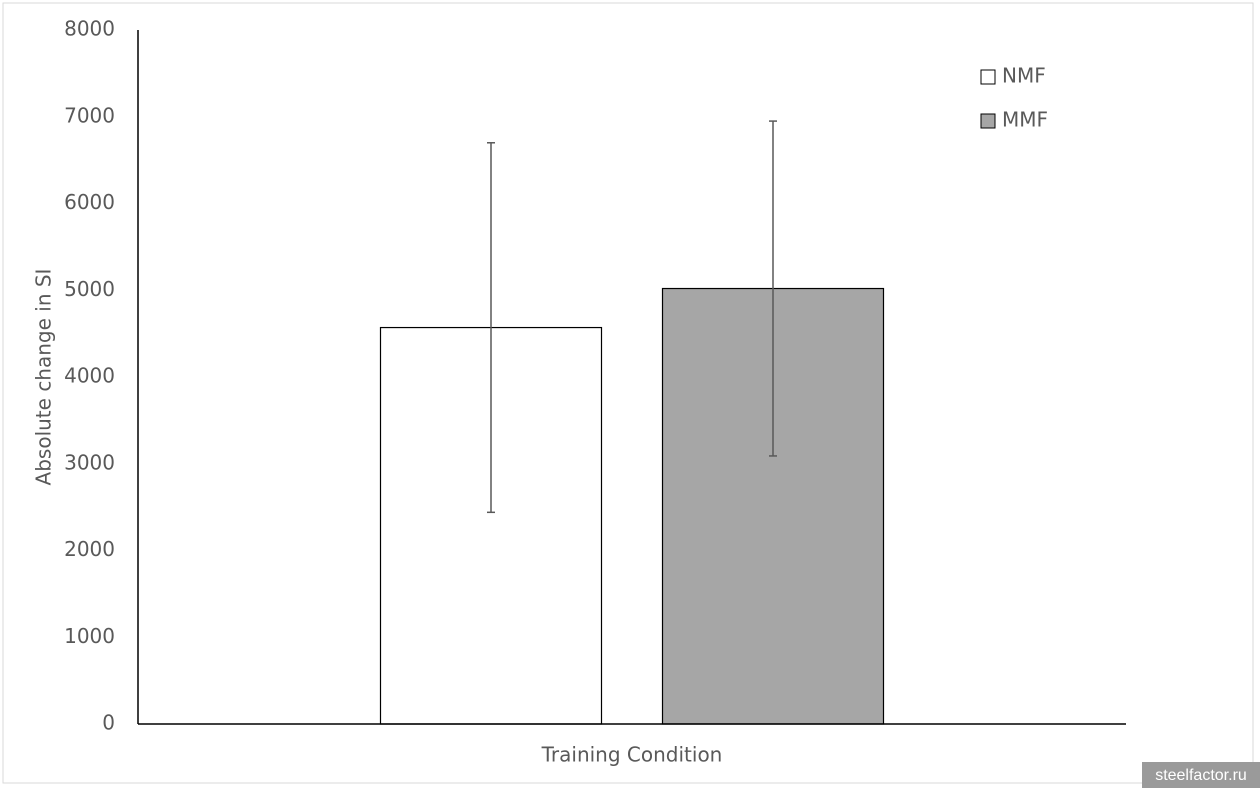  I want to click on y-tick-label: 4000, so click(89, 376).